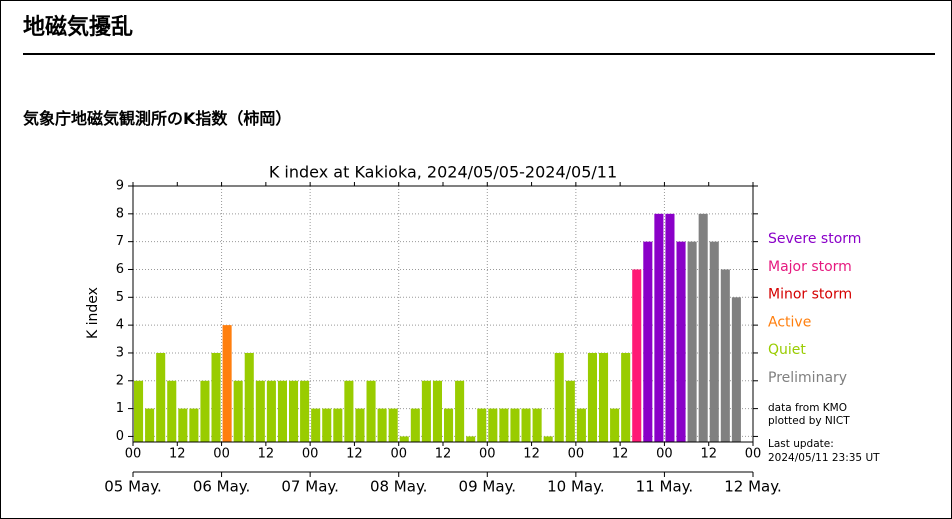 The width and height of the screenshot is (952, 519). I want to click on note: data from KMO, so click(807, 408).